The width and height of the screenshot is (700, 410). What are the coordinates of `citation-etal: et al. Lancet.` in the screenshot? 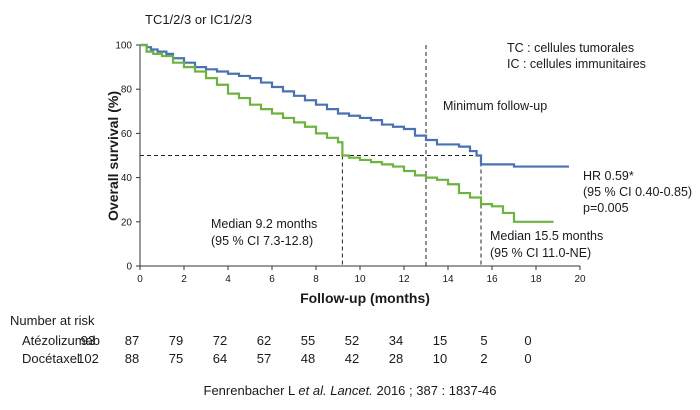 It's located at (335, 390).